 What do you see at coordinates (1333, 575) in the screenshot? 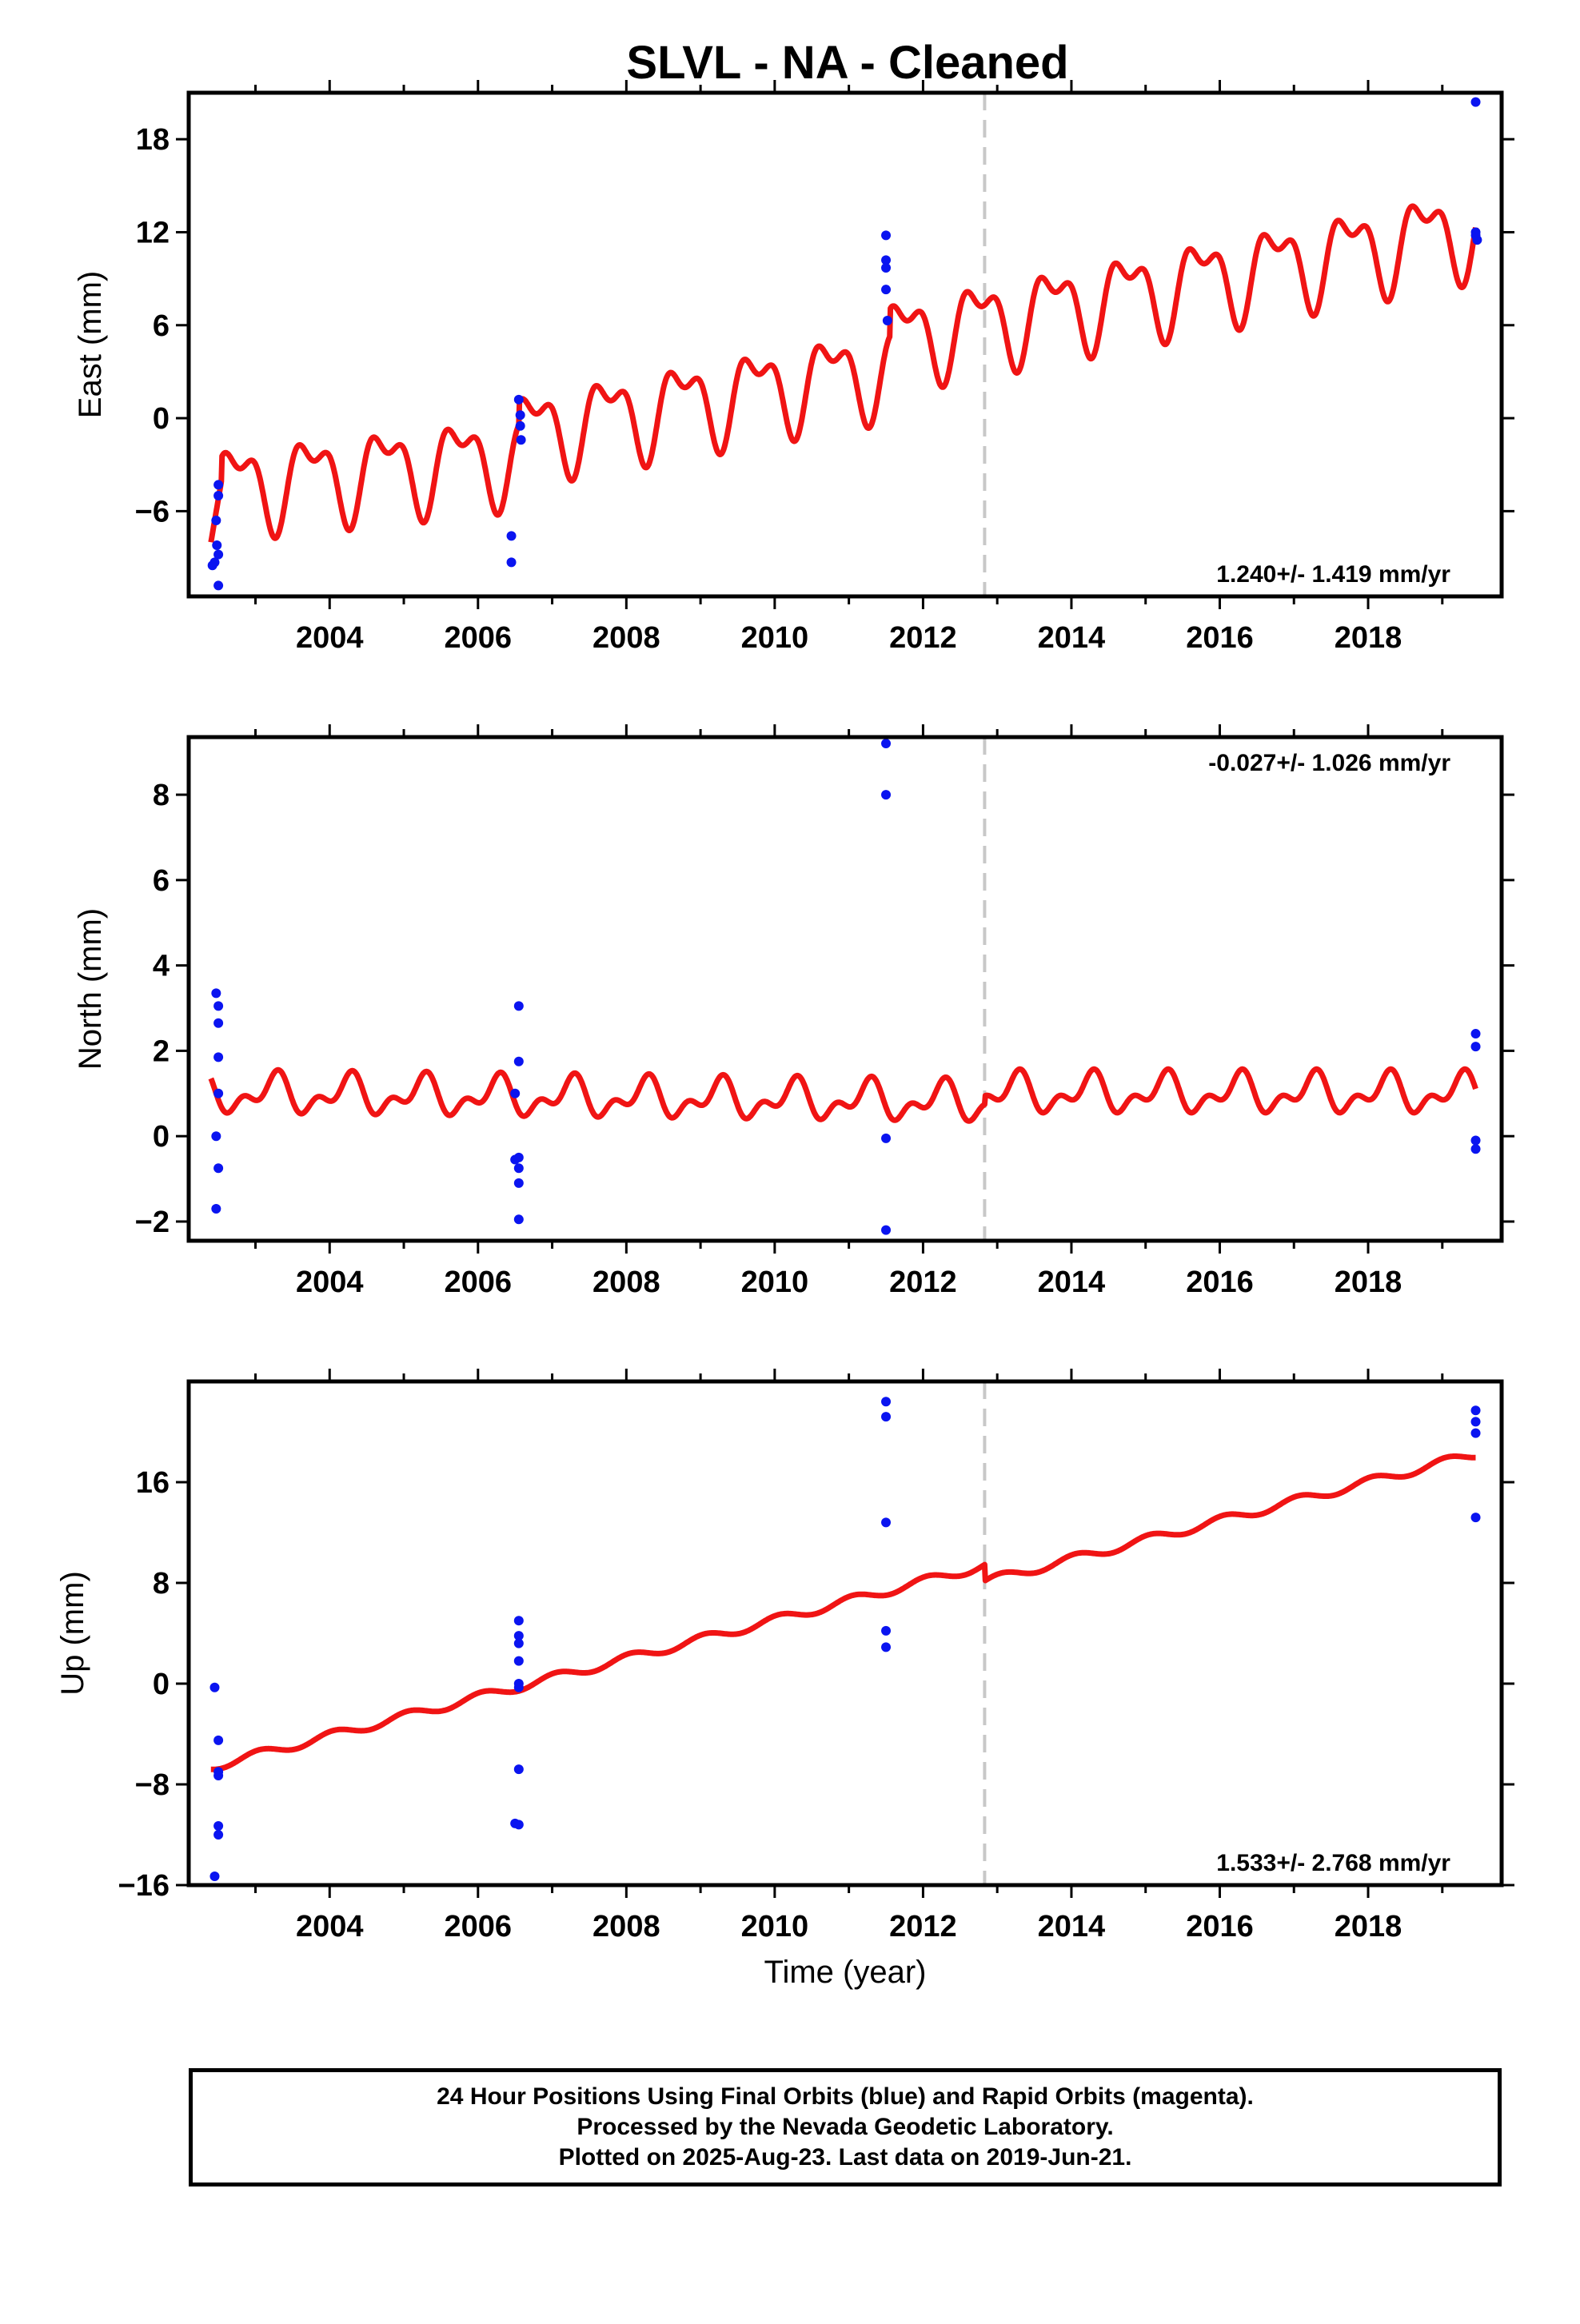
I see `rate-label: 1.240+/- 1.419 mm/yr` at bounding box center [1333, 575].